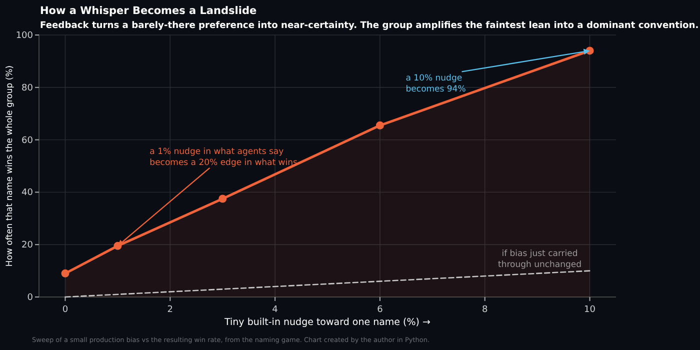 This screenshot has width=700, height=350. Describe the element at coordinates (28, 141) in the screenshot. I see `y-tick-label: 60` at that location.